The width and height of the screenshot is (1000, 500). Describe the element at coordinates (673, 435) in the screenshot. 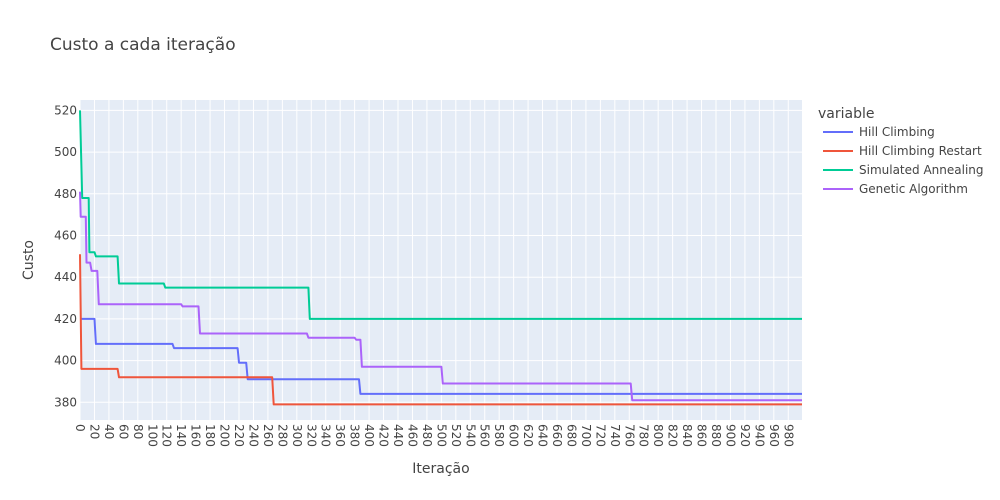

I see `x-tick-label: 820` at that location.